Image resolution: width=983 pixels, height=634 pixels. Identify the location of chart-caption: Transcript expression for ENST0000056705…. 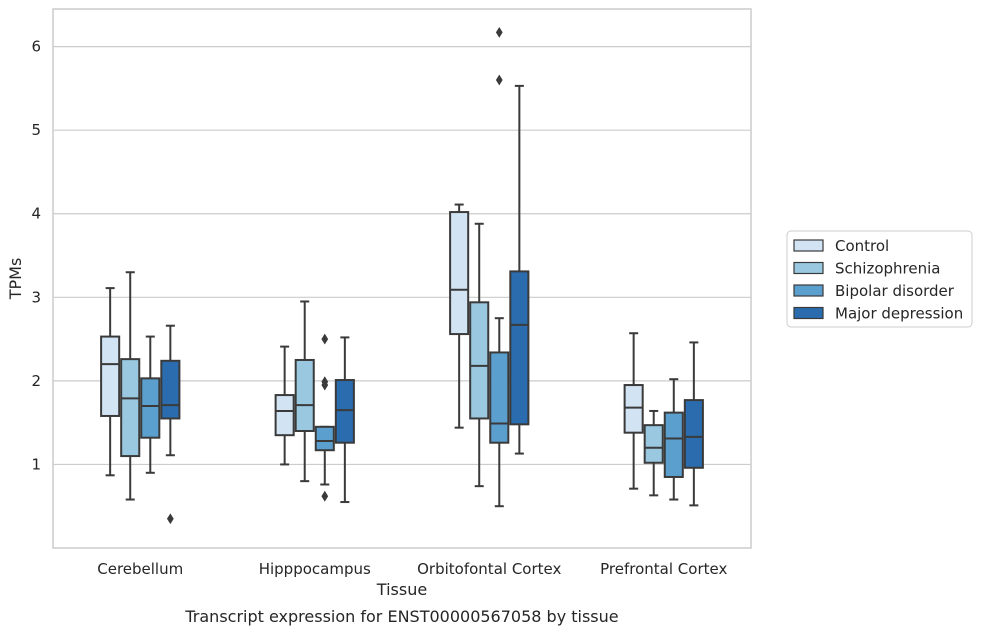
(401, 616).